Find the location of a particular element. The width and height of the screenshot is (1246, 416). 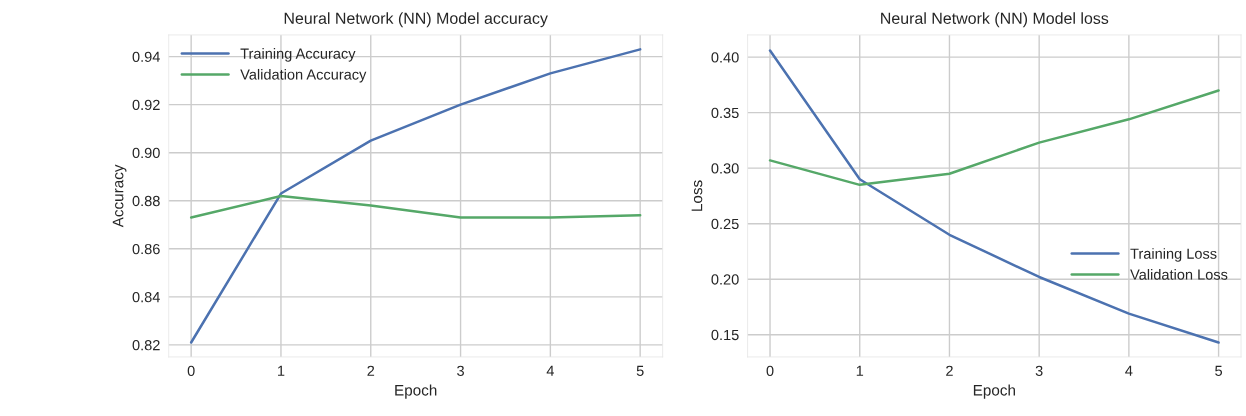

y-tick-label: 0.30 is located at coordinates (725, 168).